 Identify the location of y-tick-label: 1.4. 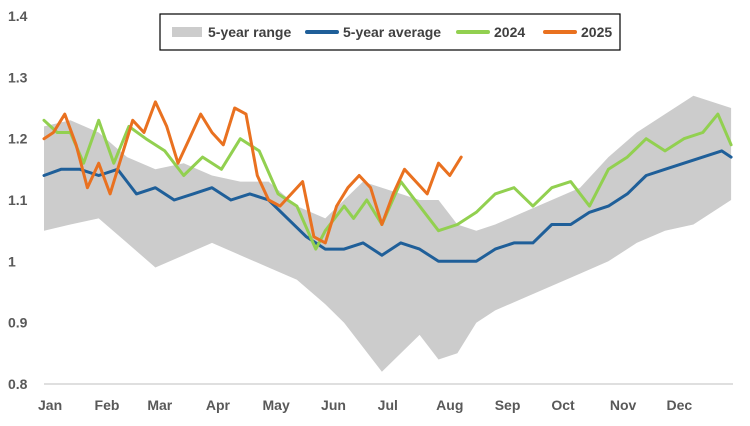
(18, 16).